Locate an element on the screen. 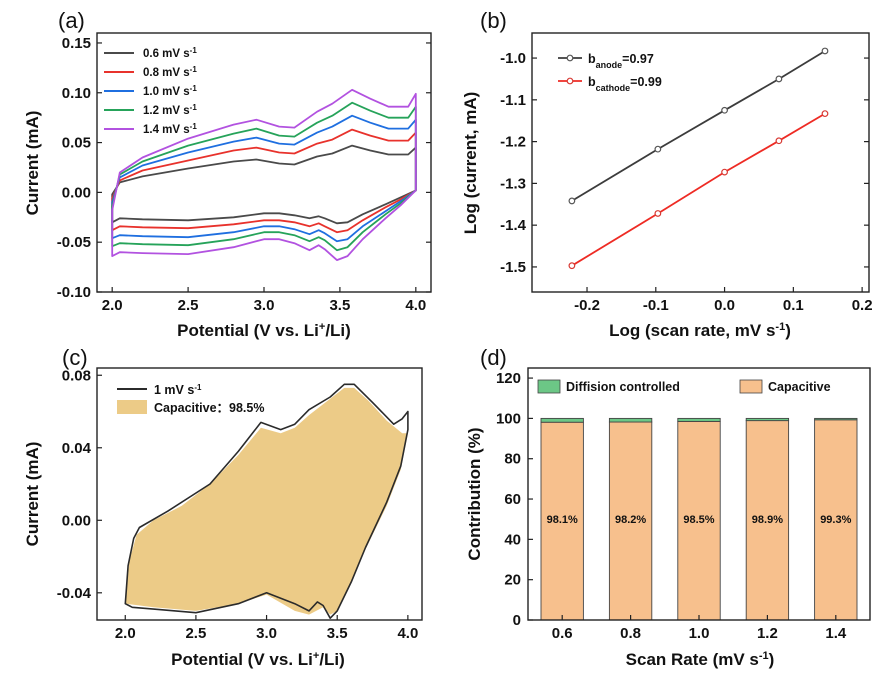 The width and height of the screenshot is (896, 694). chart-a-xlabel: Potential (V vs. Li+/Li) is located at coordinates (264, 330).